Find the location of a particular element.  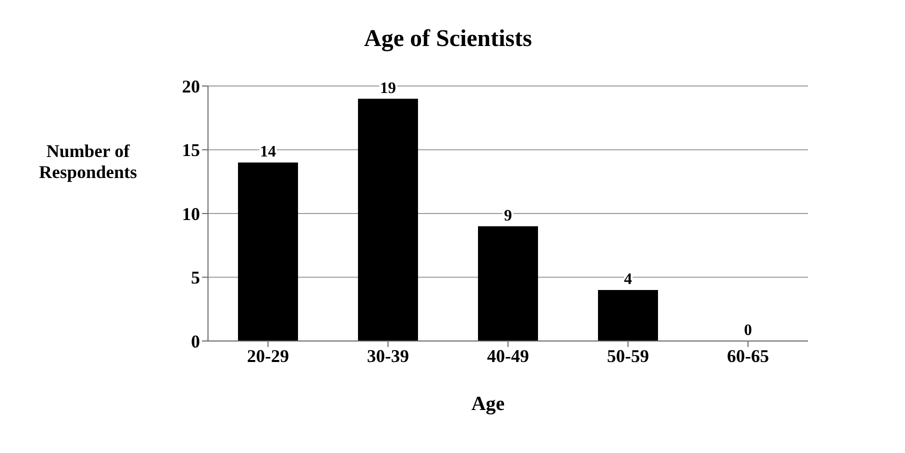

data-label: 4 is located at coordinates (628, 279).